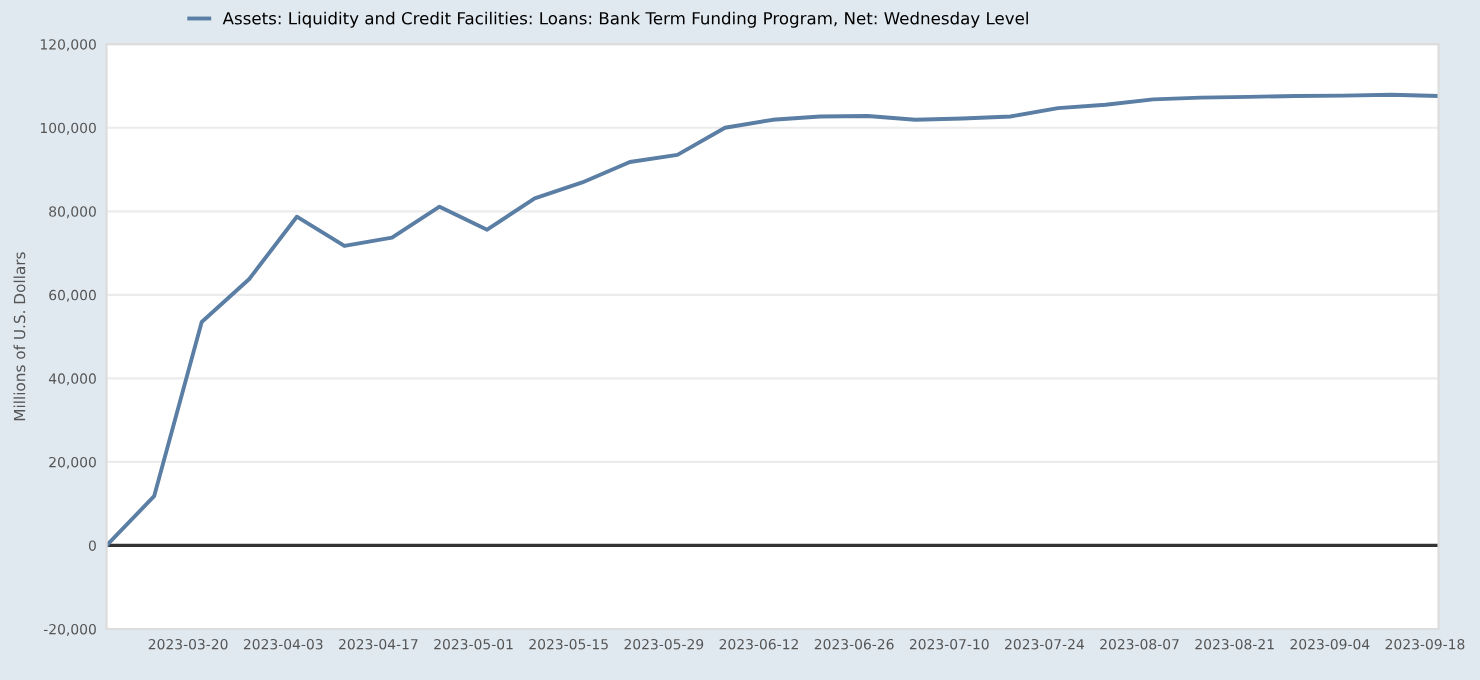 The image size is (1480, 680). What do you see at coordinates (625, 19) in the screenshot?
I see `legend-label: Assets: Liquidity and Credit Facilities: Loans: Bank Term Funding Program, Net: Wednesday Level` at bounding box center [625, 19].